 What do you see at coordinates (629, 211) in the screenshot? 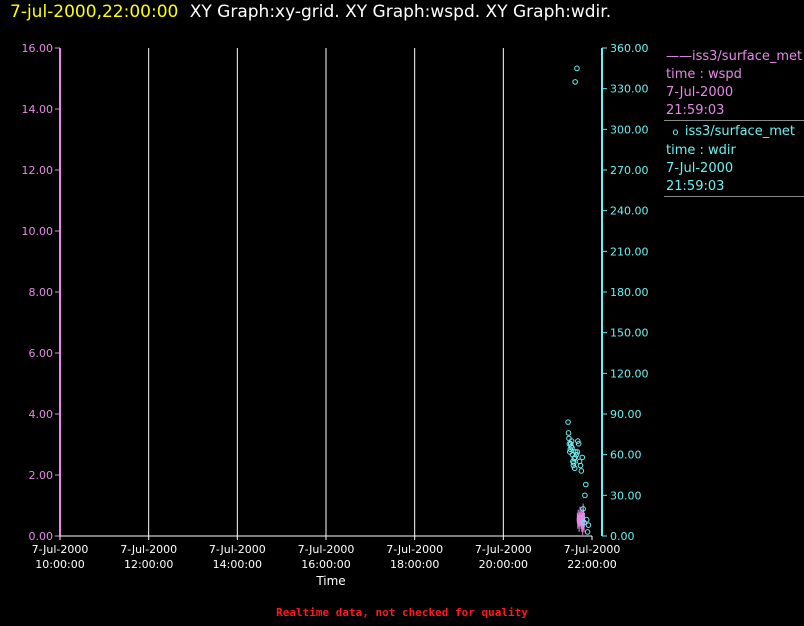
I see `right-tick-label: 240.00` at bounding box center [629, 211].